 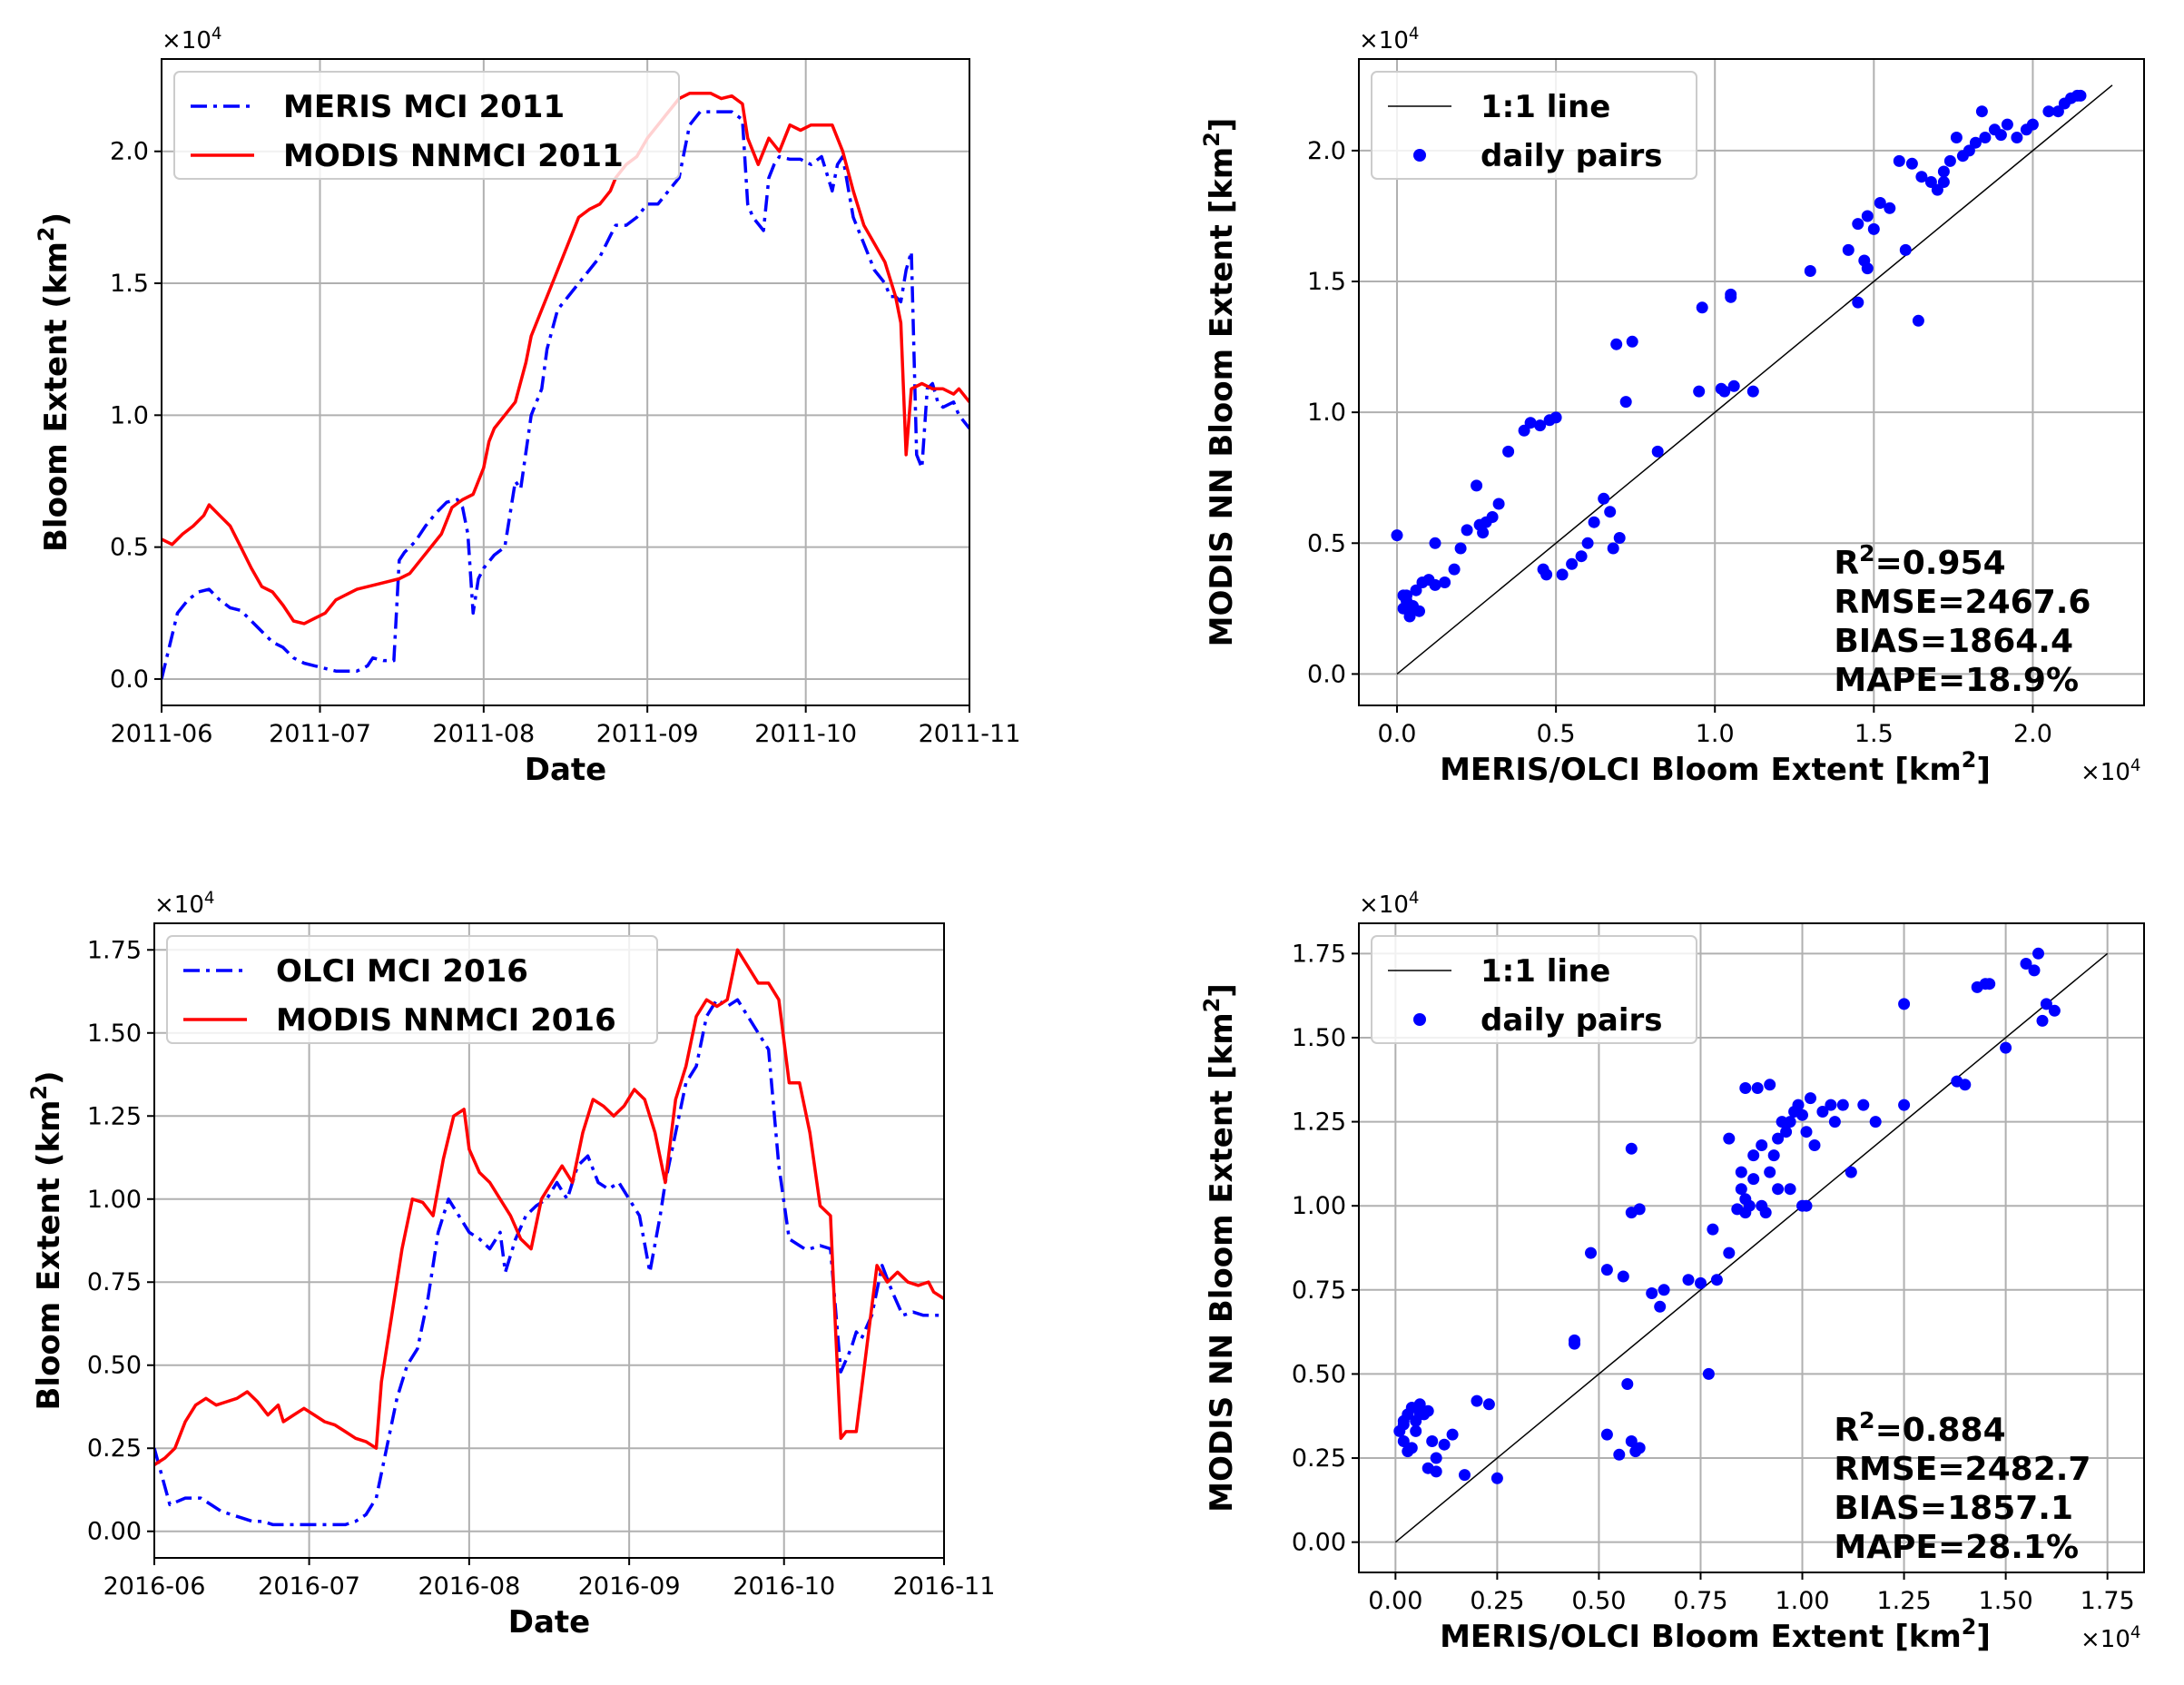 What do you see at coordinates (47, 1240) in the screenshot?
I see `y-axis-label: Bloom Extent (km2)` at bounding box center [47, 1240].